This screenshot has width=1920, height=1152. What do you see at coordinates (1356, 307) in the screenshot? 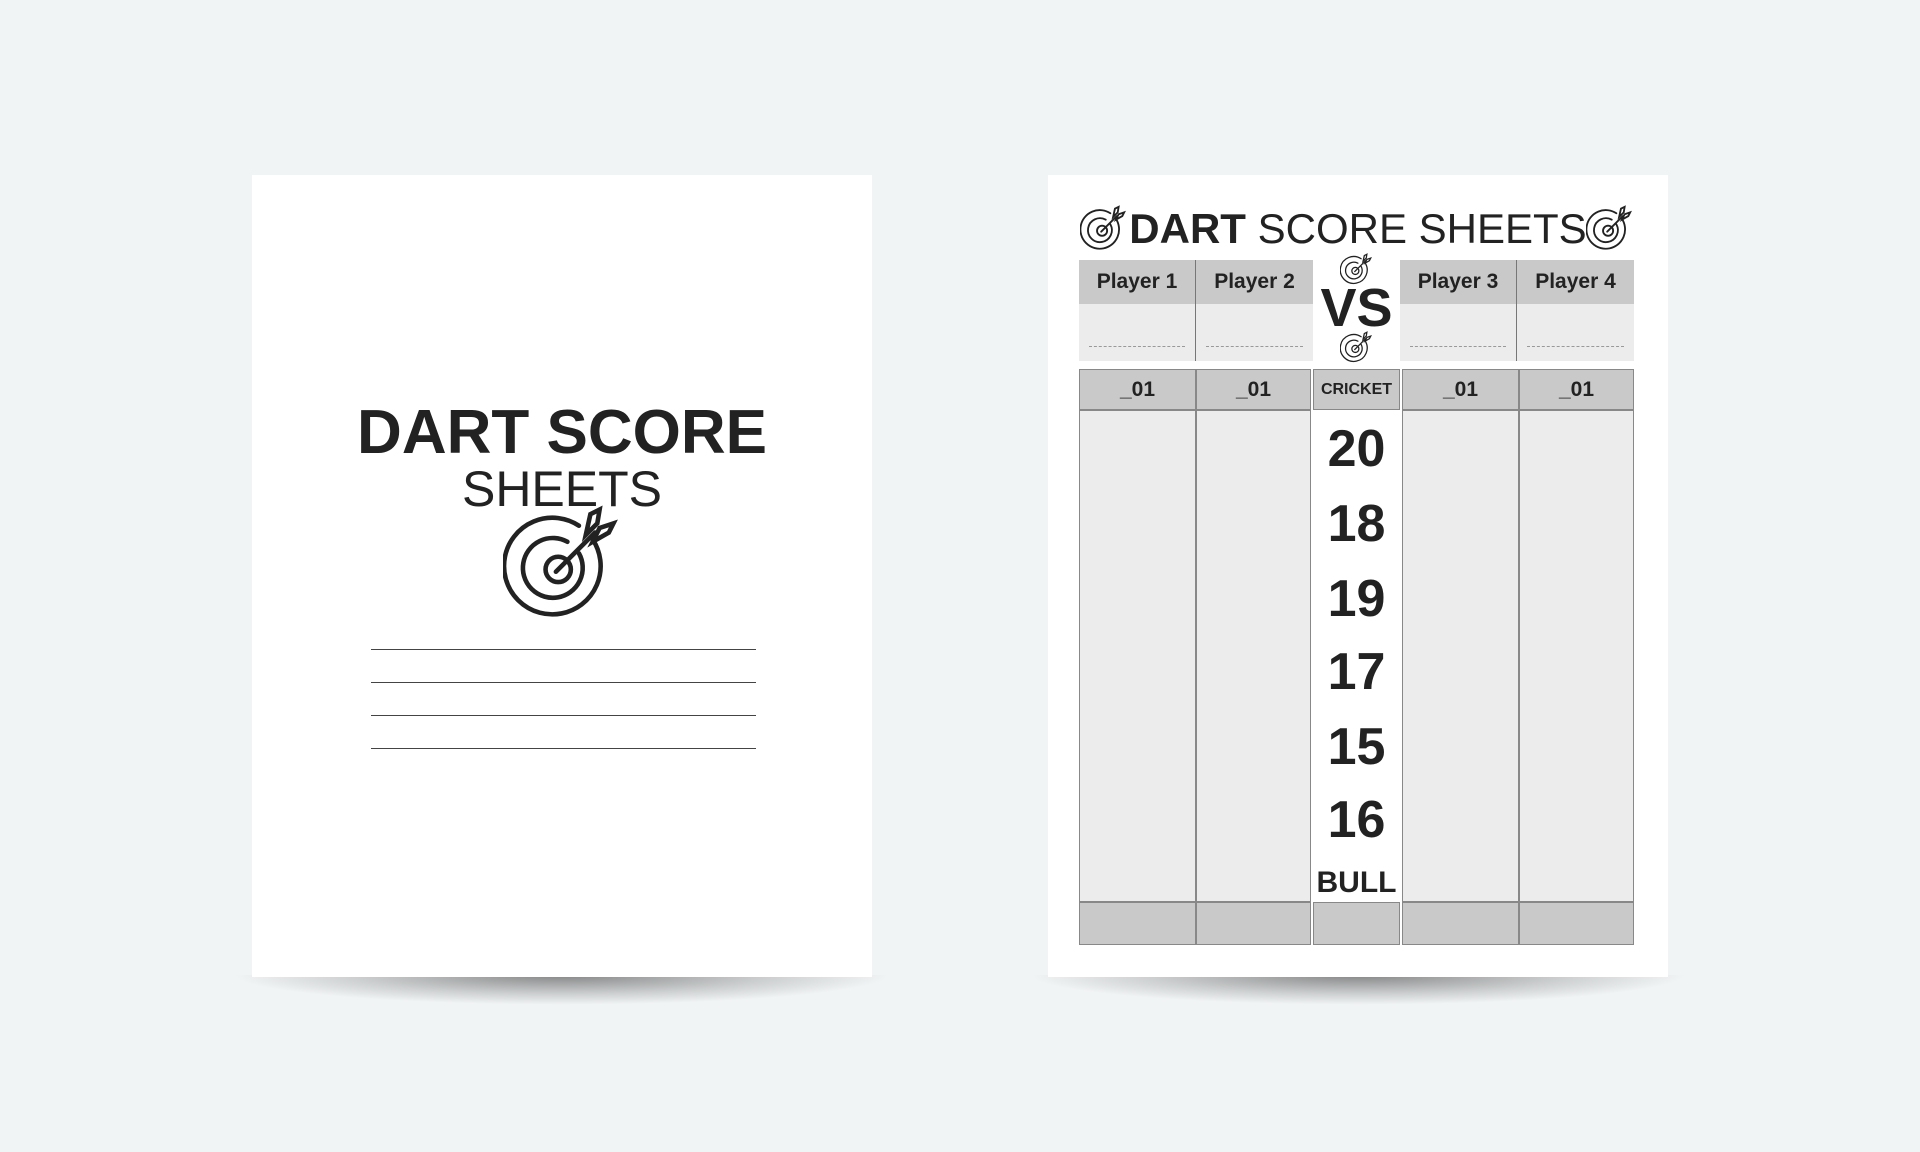
I see `vs-label: VS` at bounding box center [1356, 307].